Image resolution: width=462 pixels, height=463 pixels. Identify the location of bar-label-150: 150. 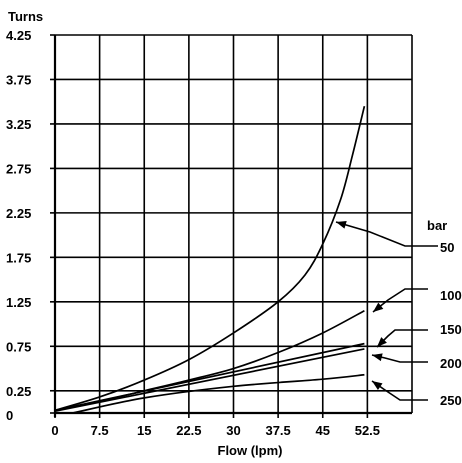
(451, 329).